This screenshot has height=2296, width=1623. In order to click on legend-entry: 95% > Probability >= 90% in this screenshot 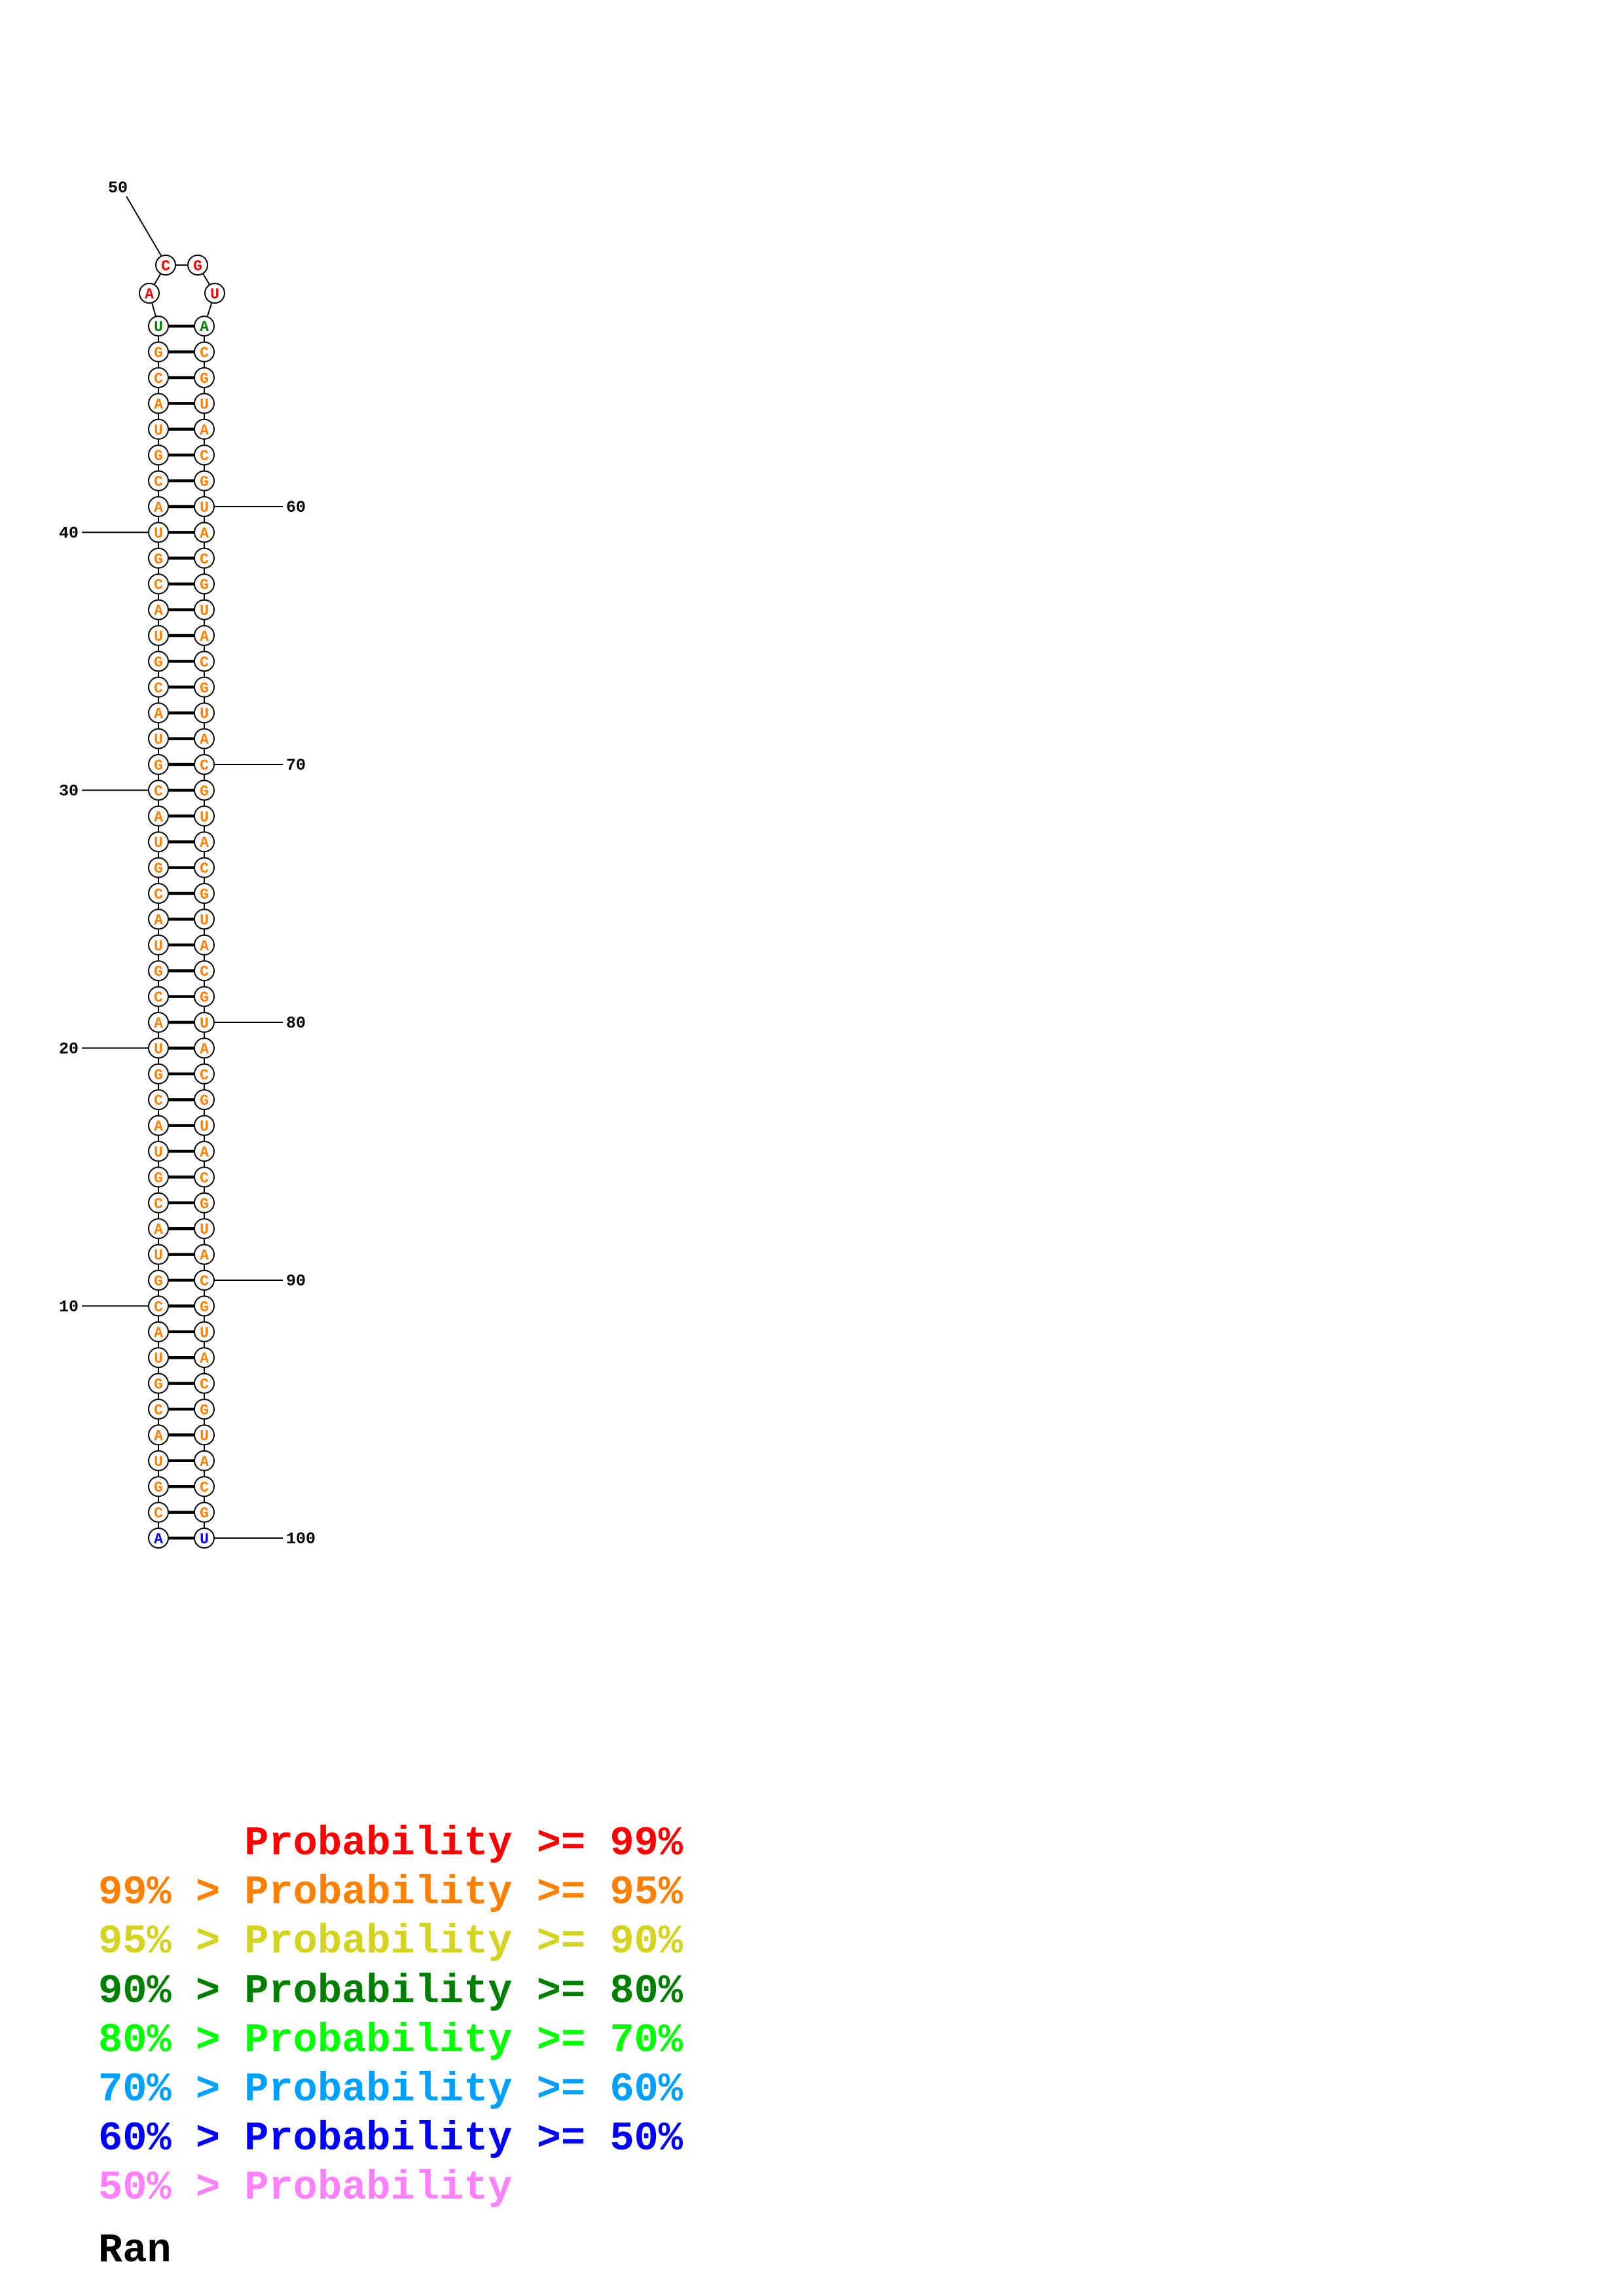, I will do `click(390, 1942)`.